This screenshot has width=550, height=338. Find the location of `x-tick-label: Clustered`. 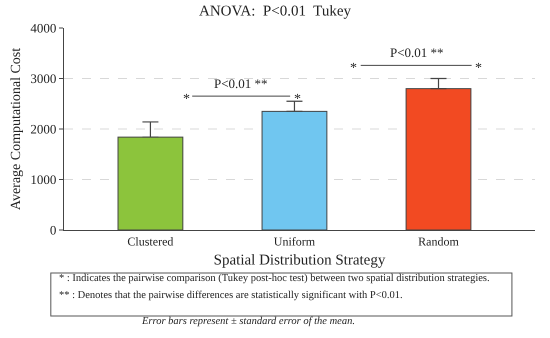

x-tick-label: Clustered is located at coordinates (150, 241).